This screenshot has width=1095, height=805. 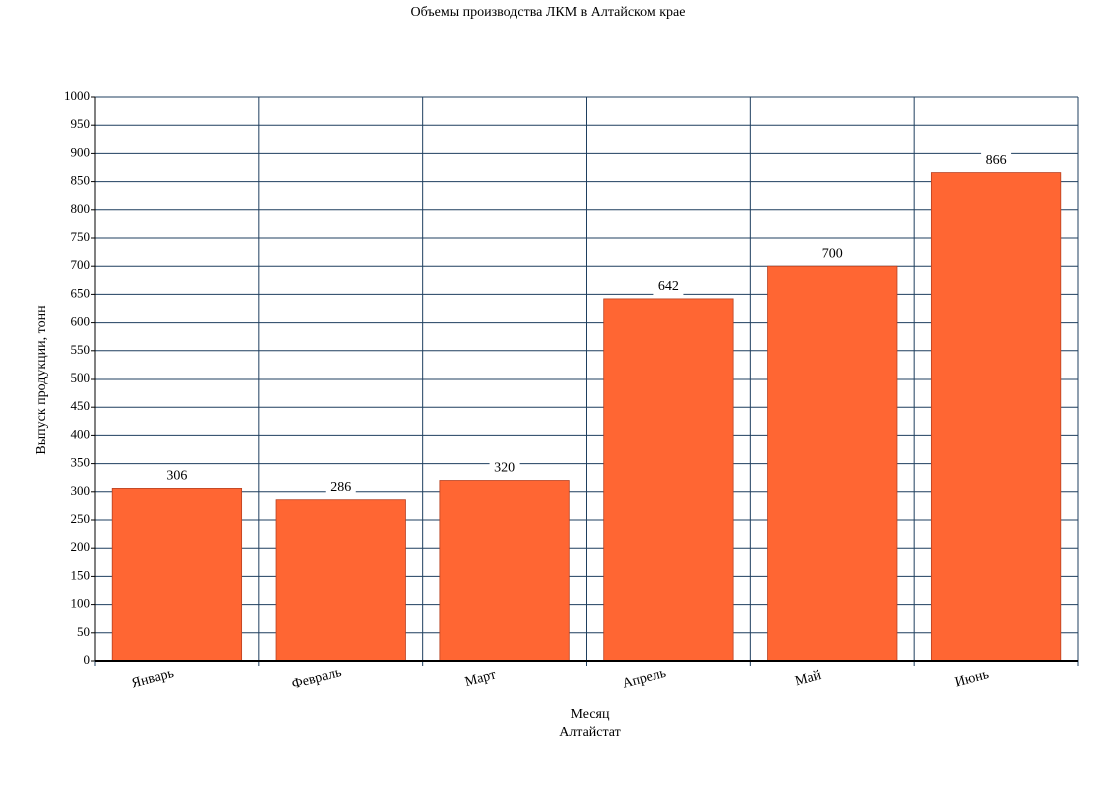 I want to click on y-tick-label: 550, so click(x=81, y=349).